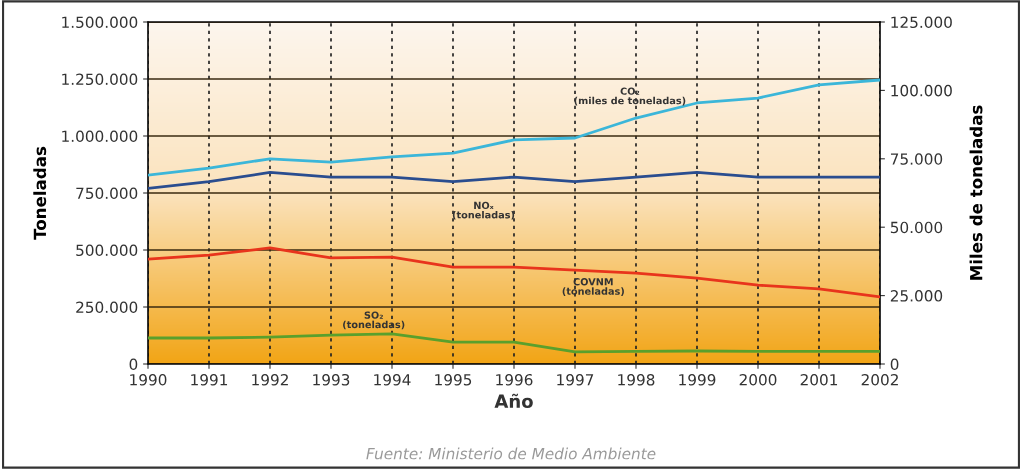 Image resolution: width=1022 pixels, height=469 pixels. What do you see at coordinates (921, 90) in the screenshot?
I see `y2-tick-label: 100.000` at bounding box center [921, 90].